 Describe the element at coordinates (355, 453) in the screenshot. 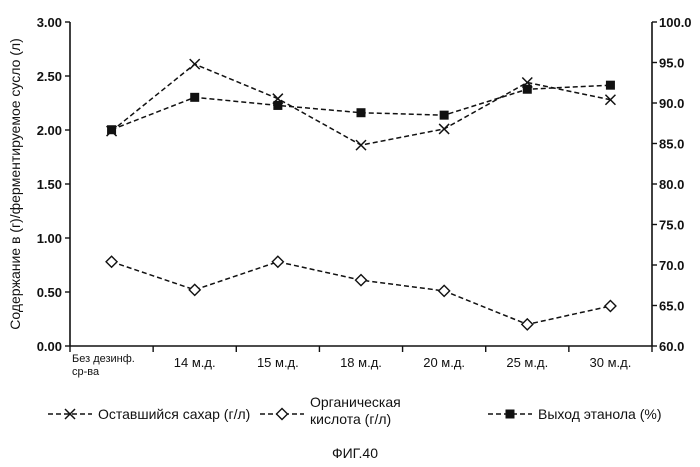

I see `figure-caption: ФИГ.40` at that location.